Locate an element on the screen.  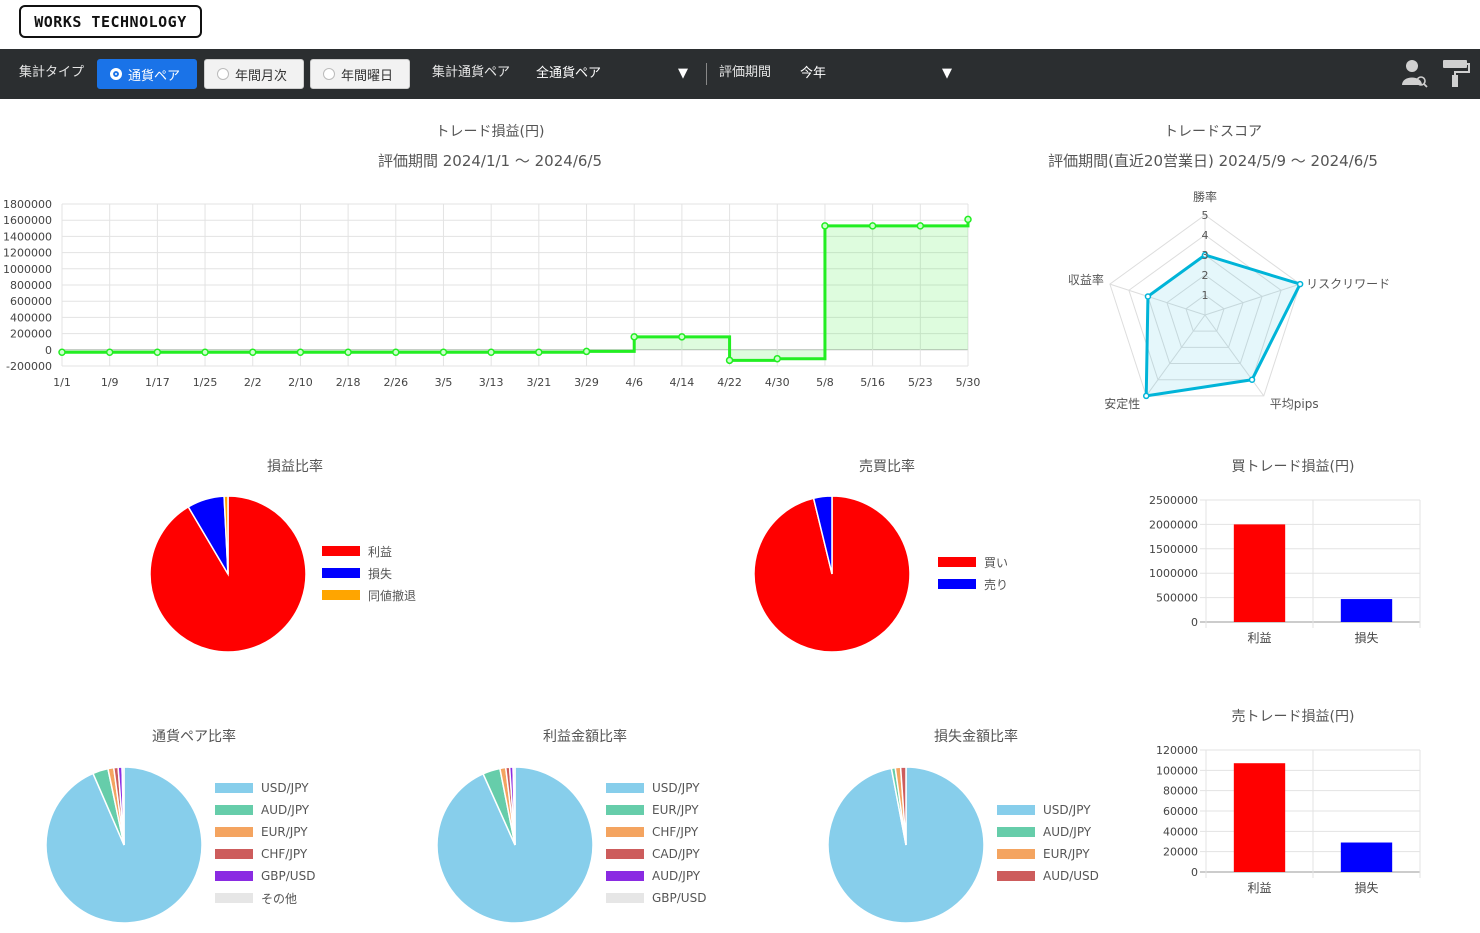
y-tick-label: 1800000 is located at coordinates (27, 204).